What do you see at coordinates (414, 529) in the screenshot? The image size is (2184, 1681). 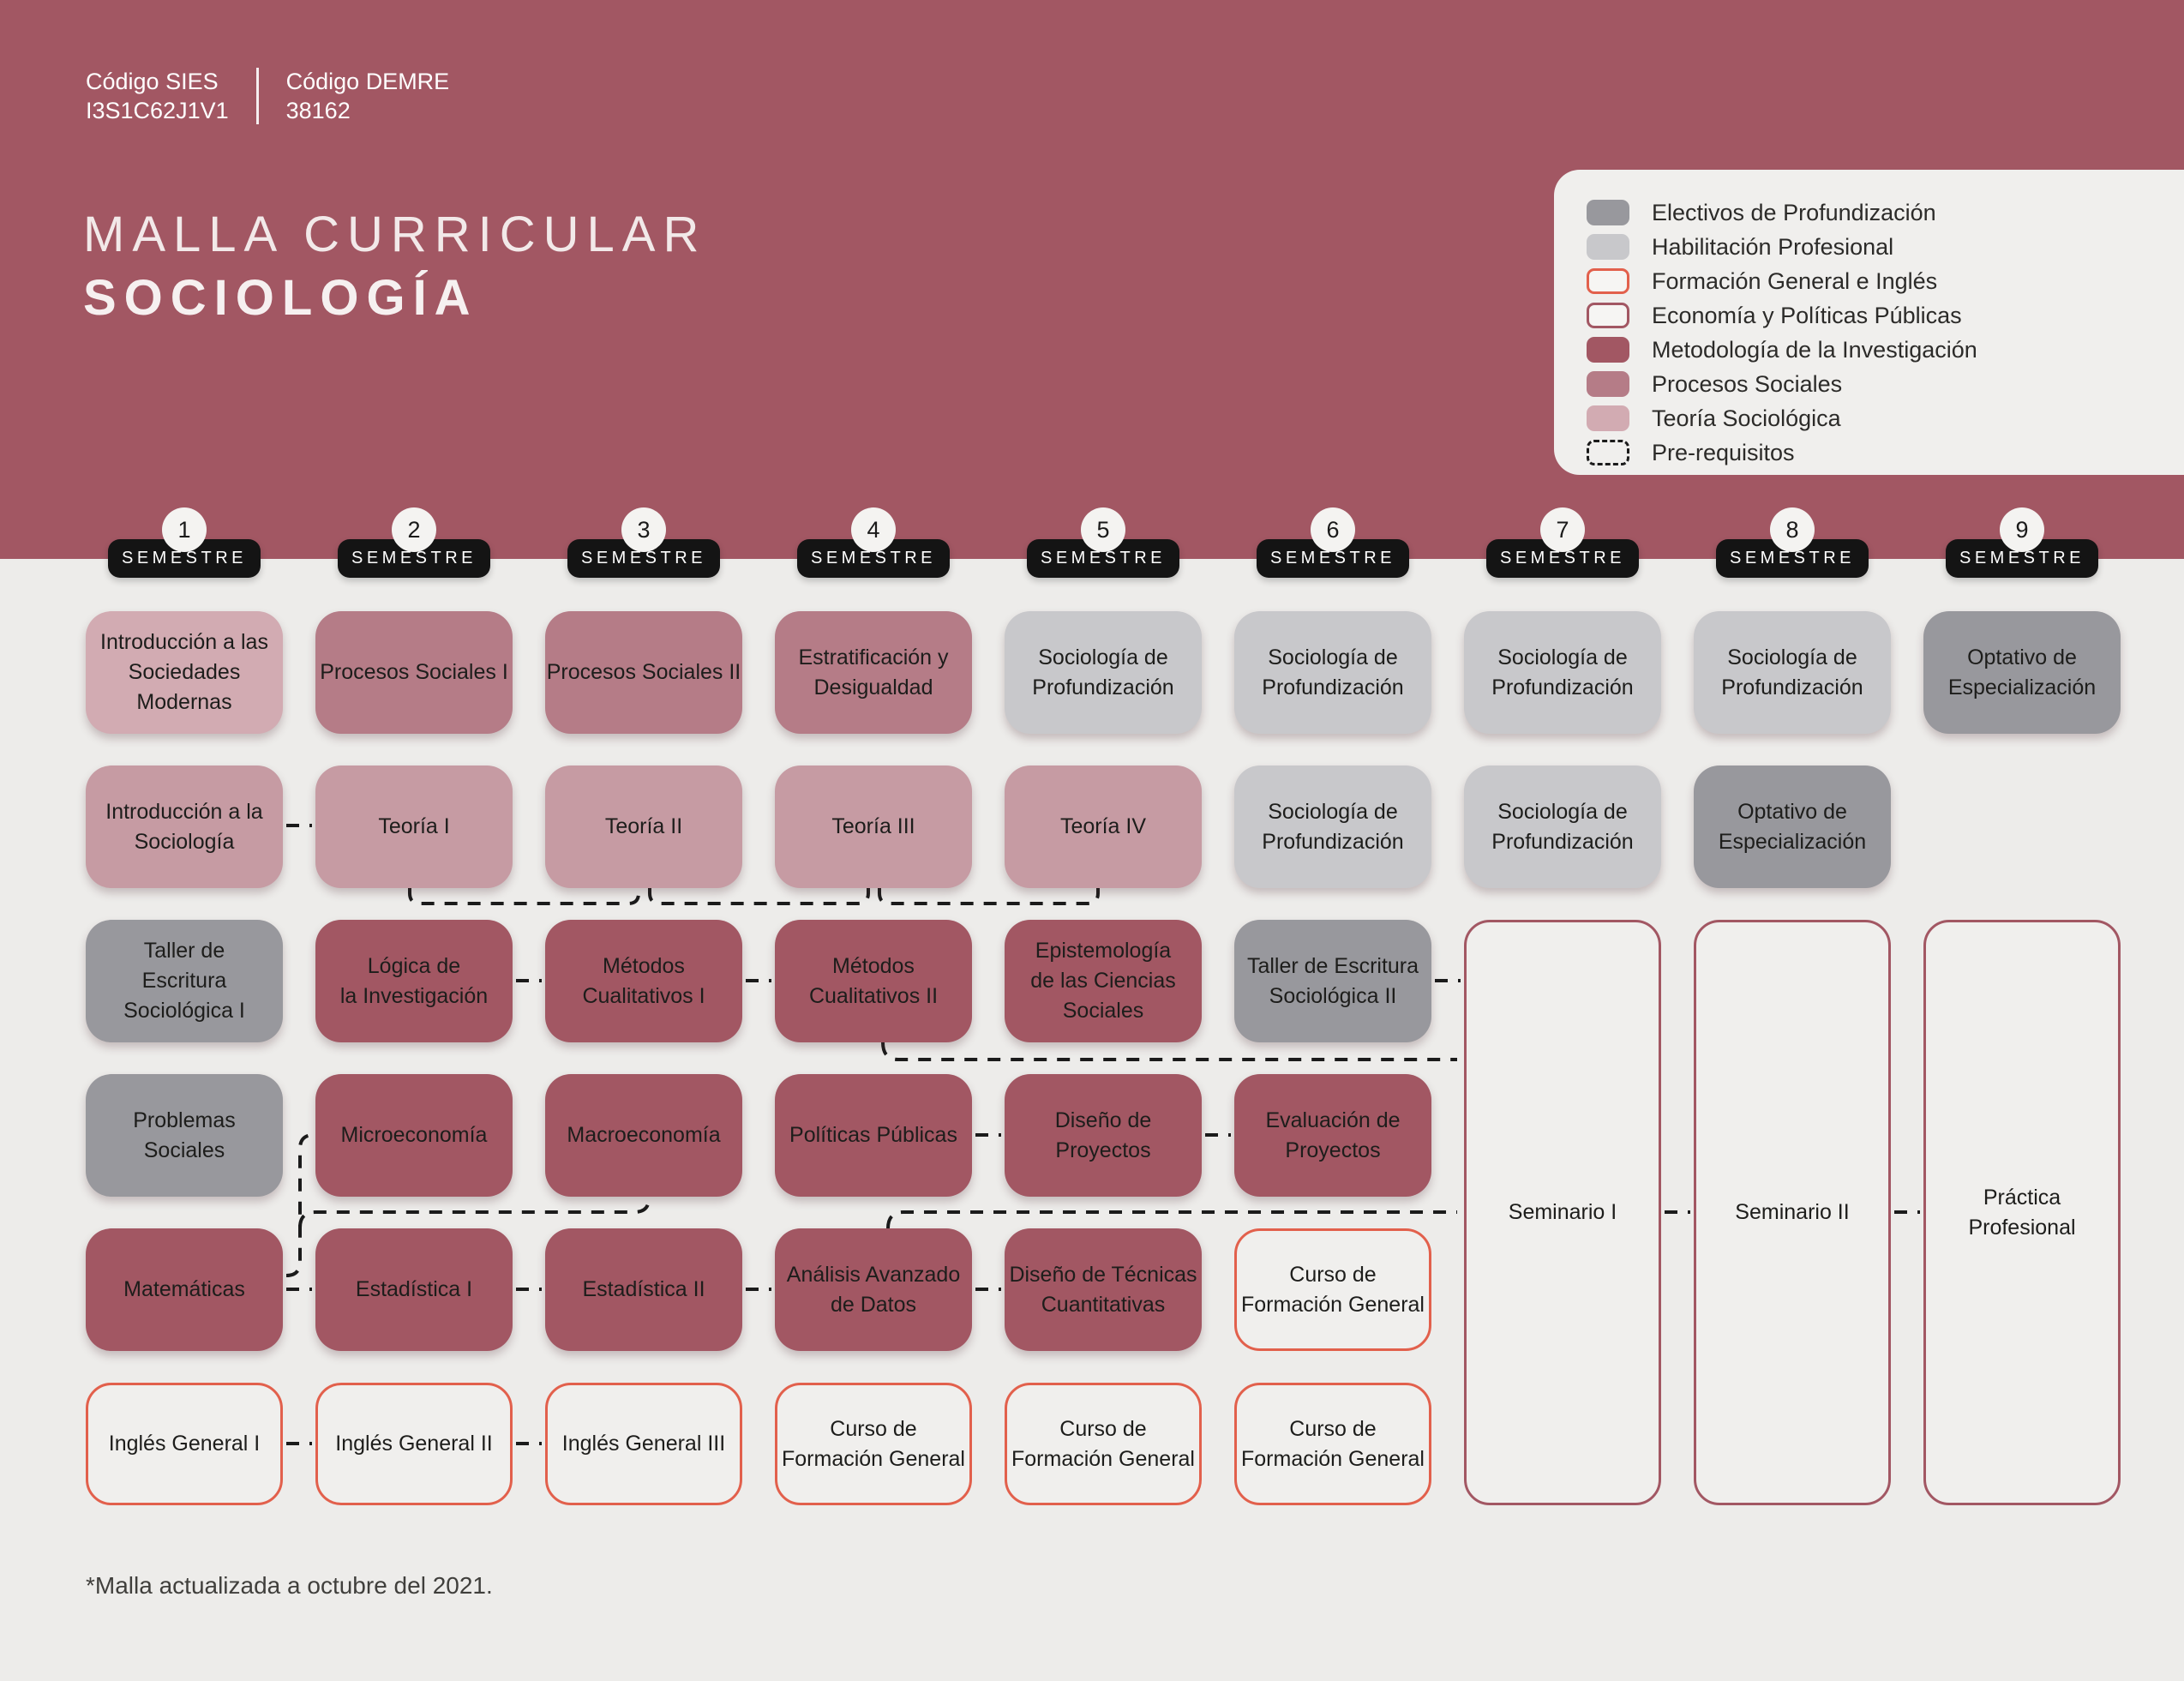 I see `semester-number-2: 2` at bounding box center [414, 529].